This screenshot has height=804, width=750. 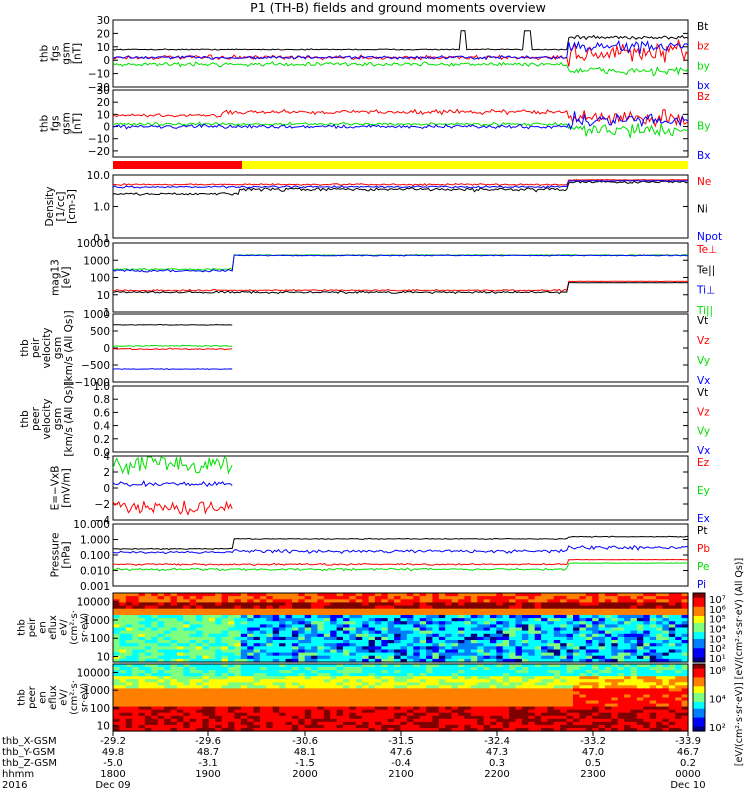 I want to click on panel-frame-efield, so click(x=400, y=488).